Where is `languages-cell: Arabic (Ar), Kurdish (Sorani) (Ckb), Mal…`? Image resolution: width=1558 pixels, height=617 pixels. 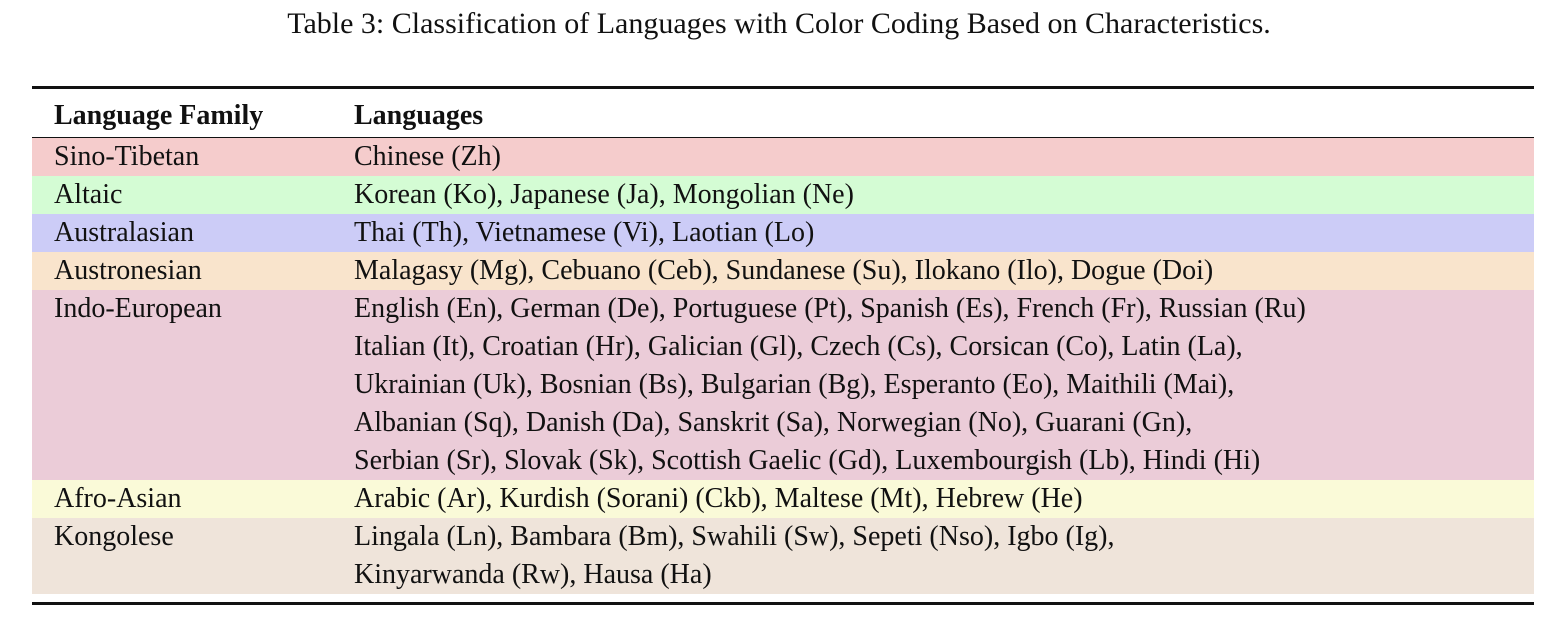
languages-cell: Arabic (Ar), Kurdish (Sorani) (Ckb), Mal… is located at coordinates (944, 499).